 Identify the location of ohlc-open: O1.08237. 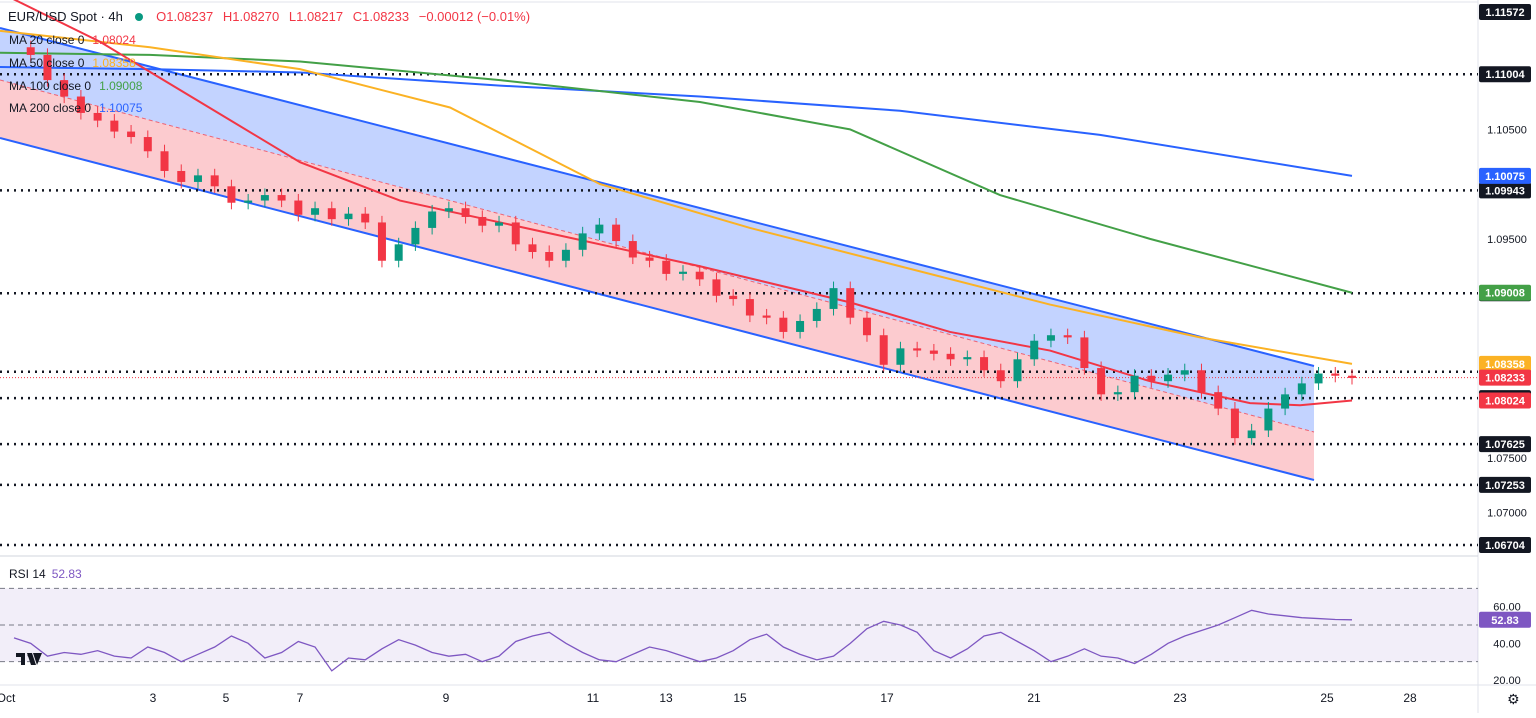
(185, 16).